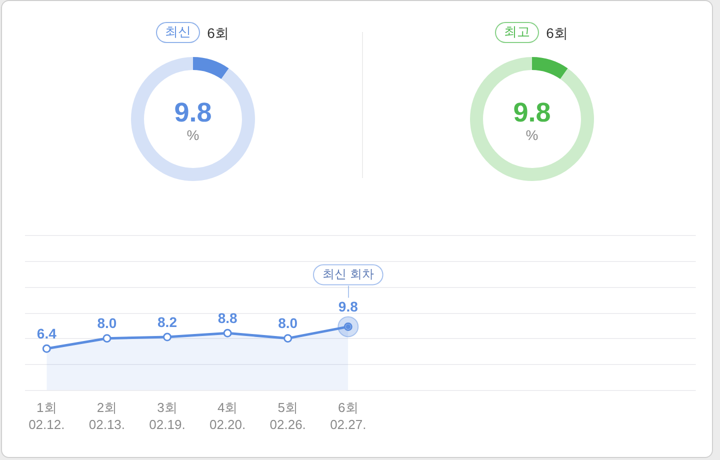 This screenshot has height=460, width=720. Describe the element at coordinates (227, 416) in the screenshot. I see `x-tick-label: 4회 02.20.` at that location.